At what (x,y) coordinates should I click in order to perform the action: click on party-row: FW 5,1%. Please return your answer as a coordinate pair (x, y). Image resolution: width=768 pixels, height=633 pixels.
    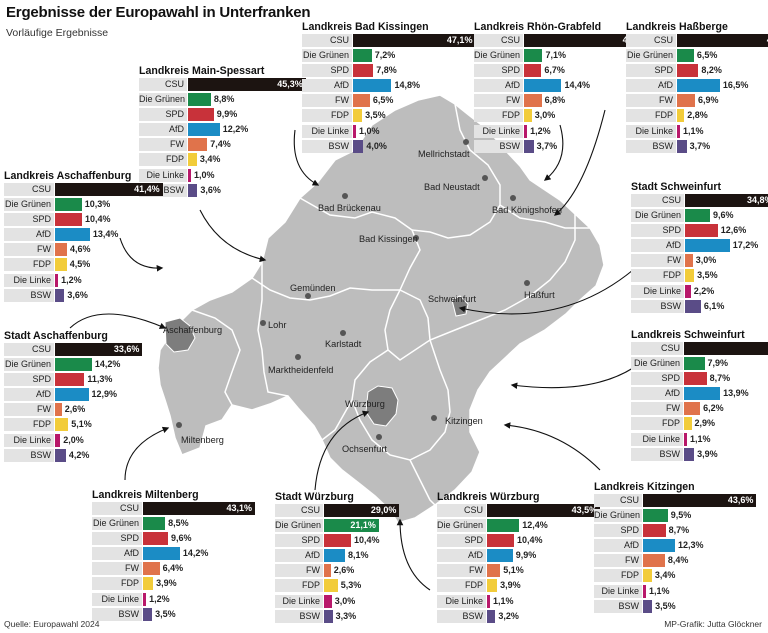
    Looking at the image, I should click on (488, 571).